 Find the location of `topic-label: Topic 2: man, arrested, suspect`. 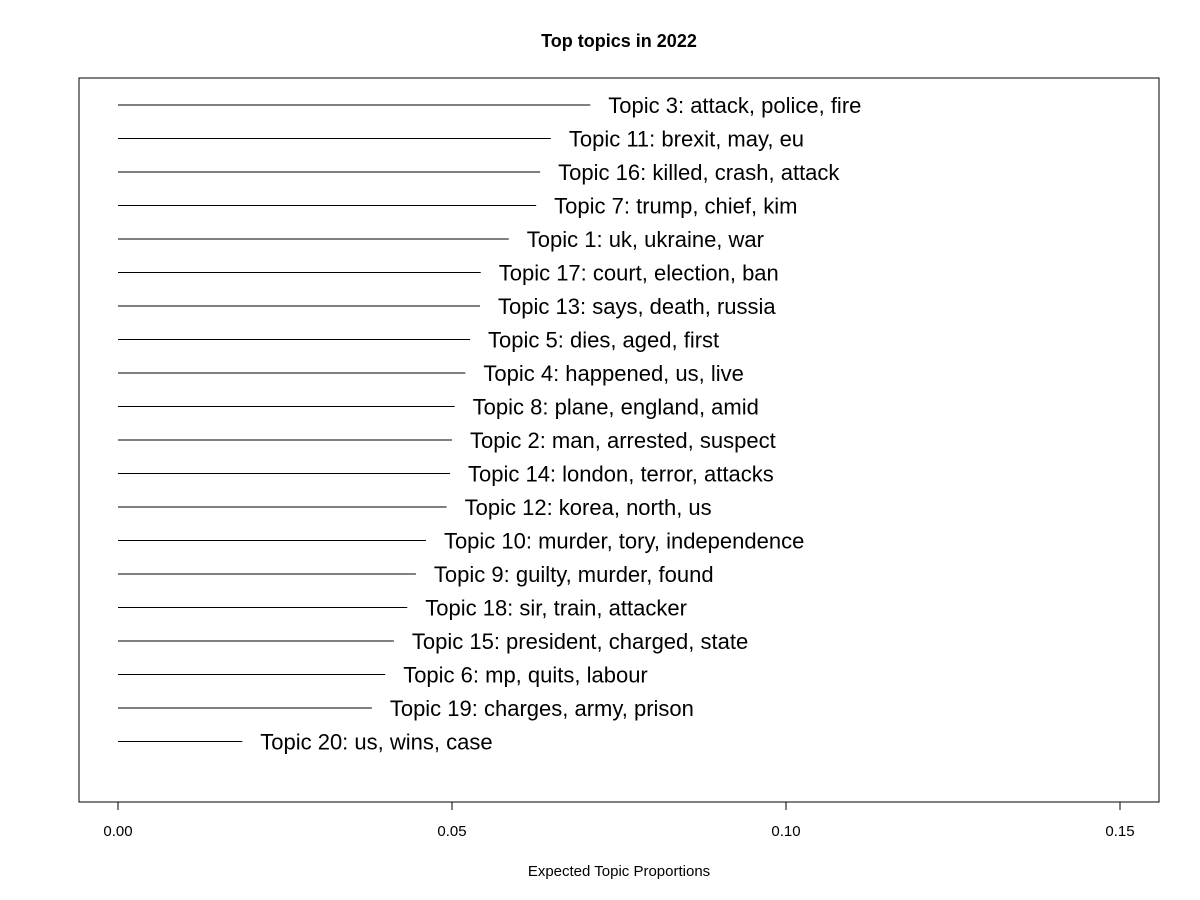

topic-label: Topic 2: man, arrested, suspect is located at coordinates (623, 440).